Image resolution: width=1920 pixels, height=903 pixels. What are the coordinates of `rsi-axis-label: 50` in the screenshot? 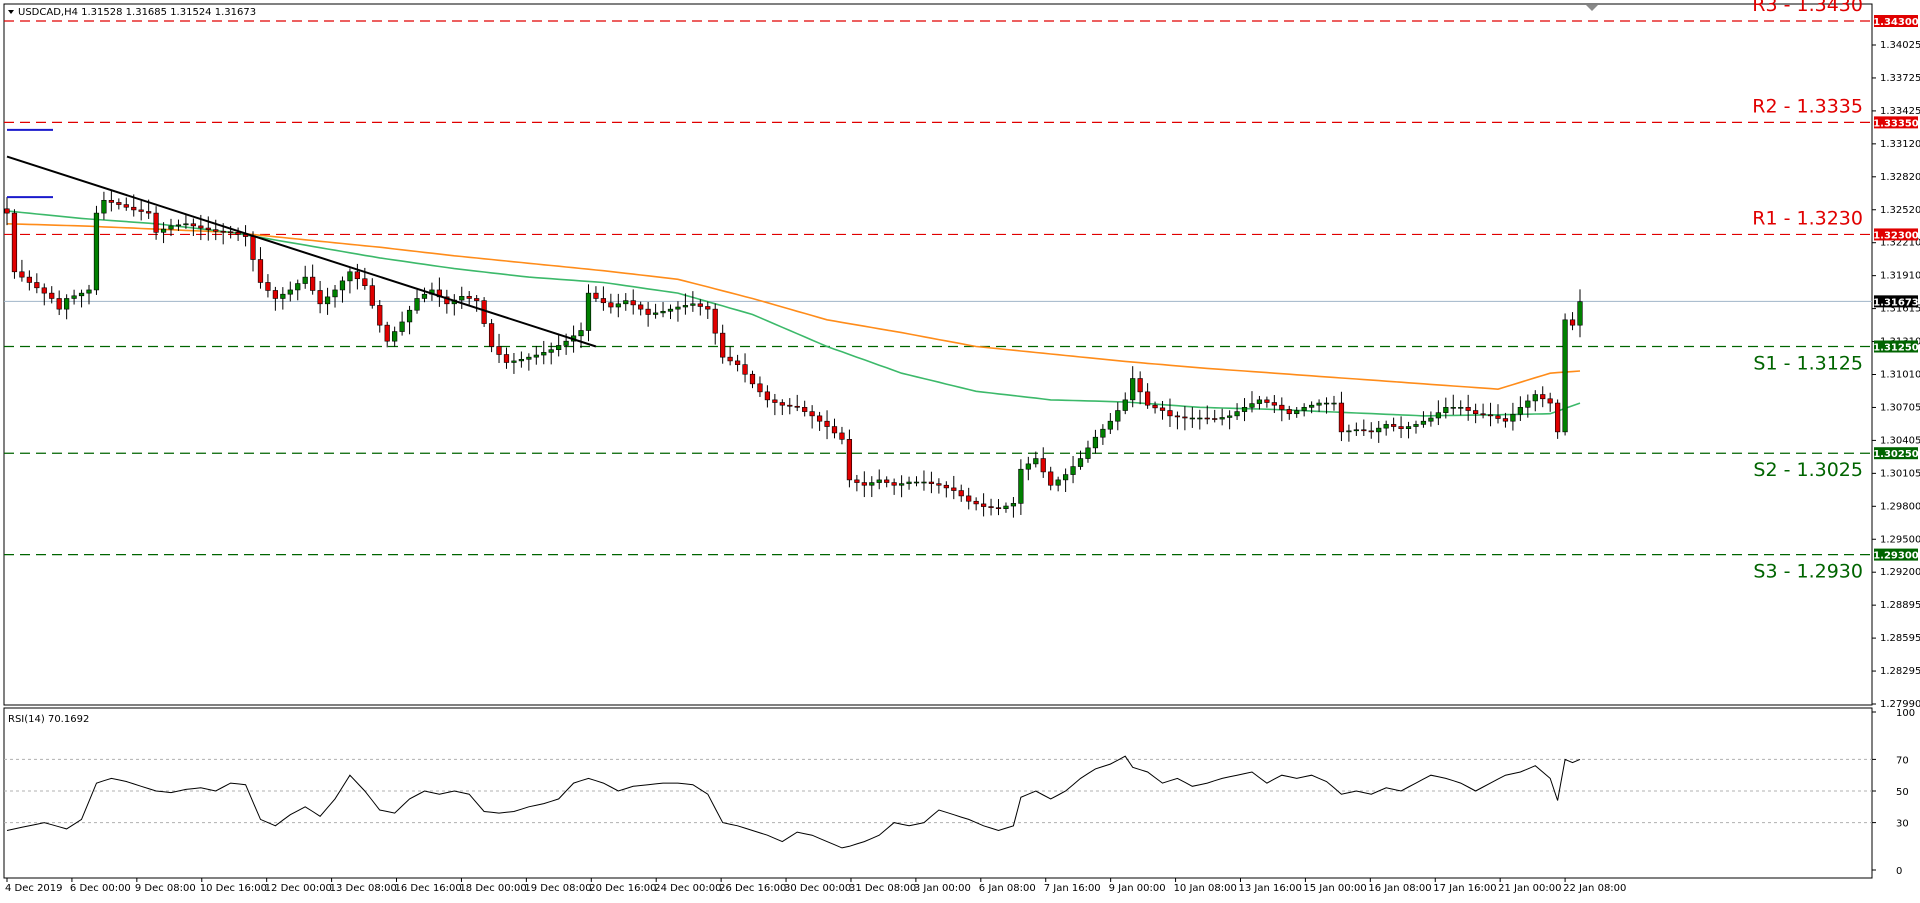 It's located at (1902, 792).